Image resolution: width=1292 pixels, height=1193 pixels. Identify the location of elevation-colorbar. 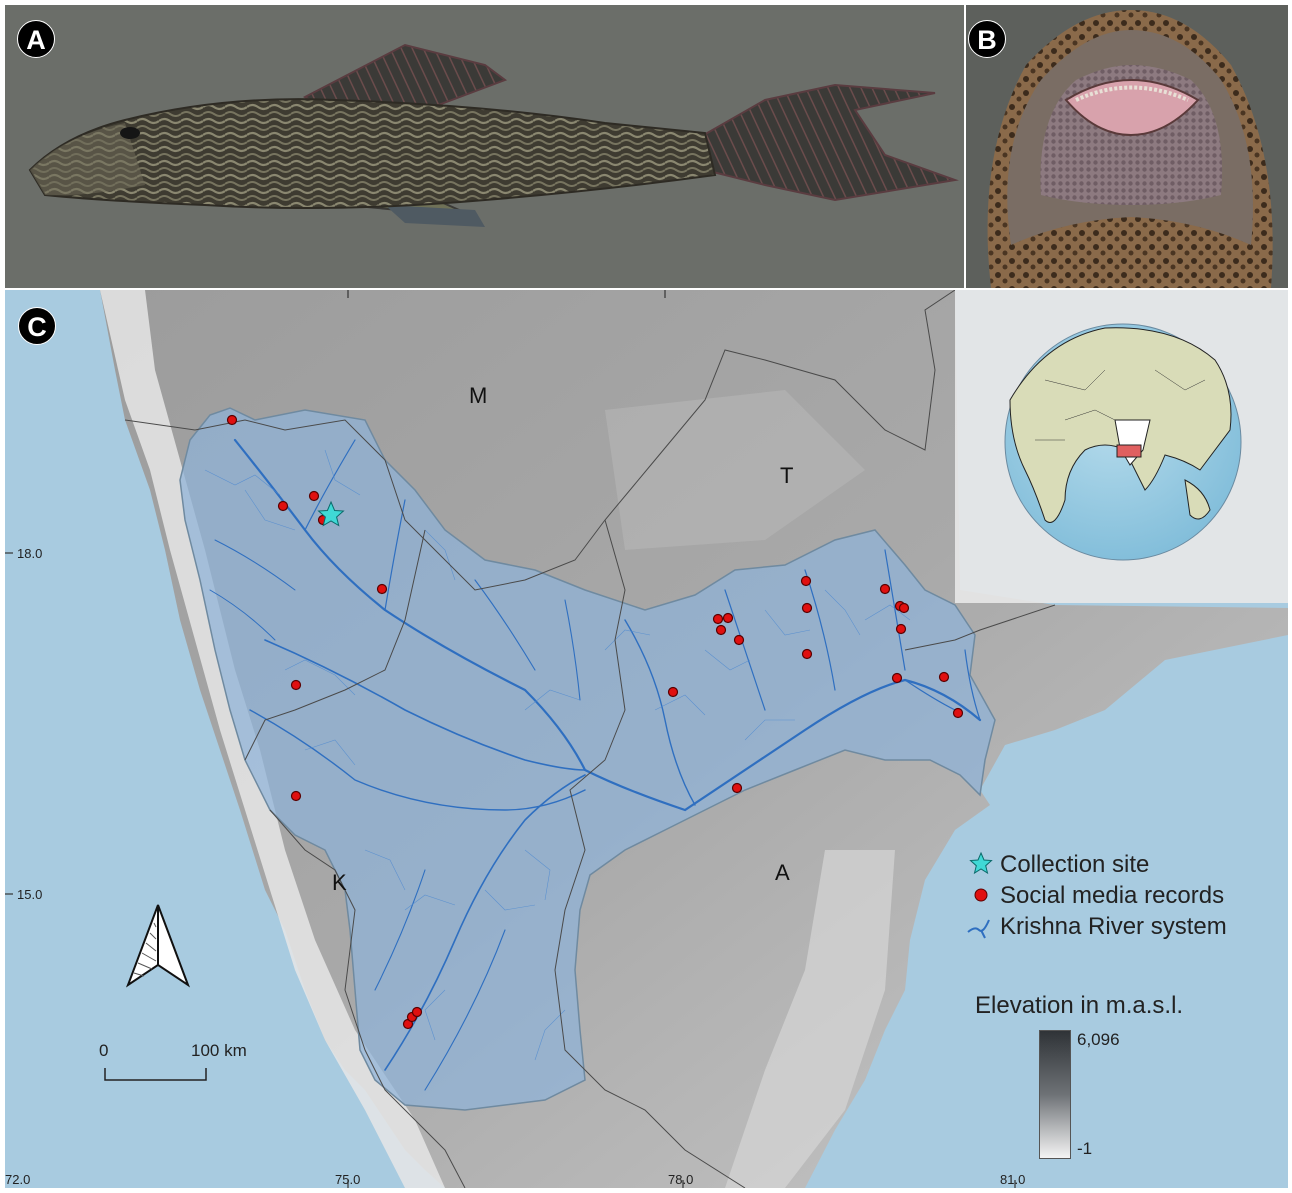
(1055, 1094).